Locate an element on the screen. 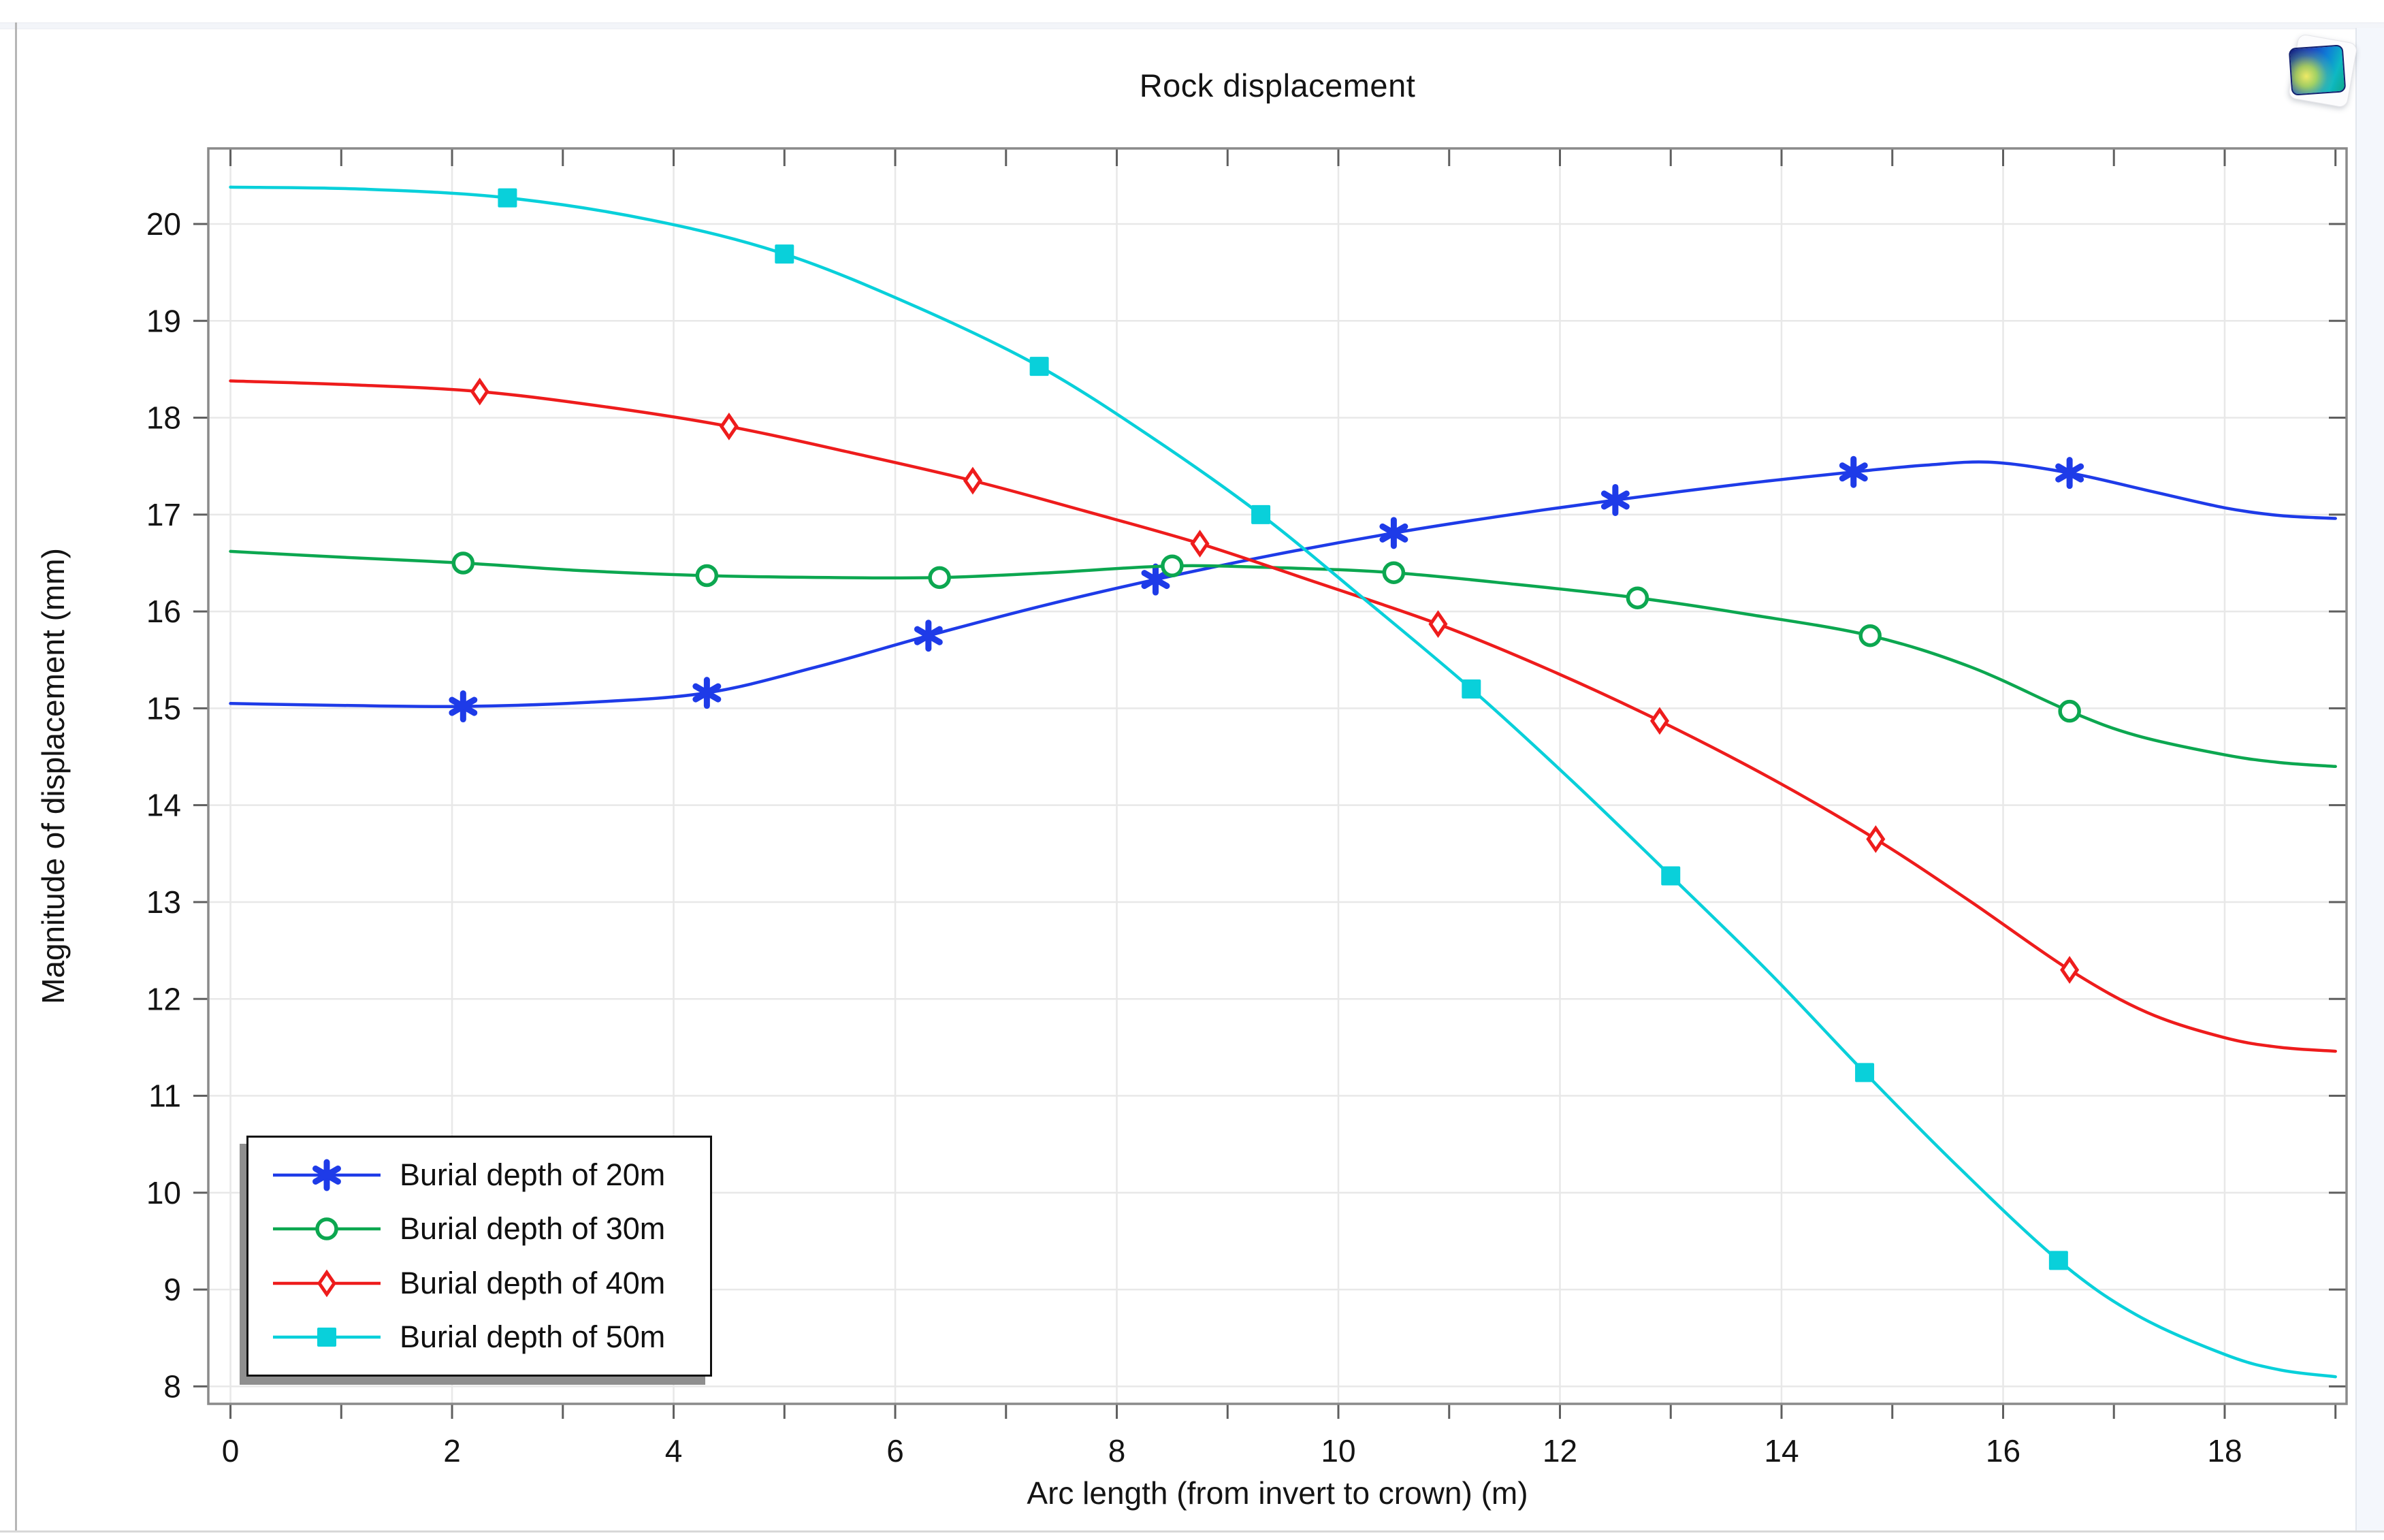 The image size is (2384, 1540). legend-item: Burial depth of 50m is located at coordinates (489, 1337).